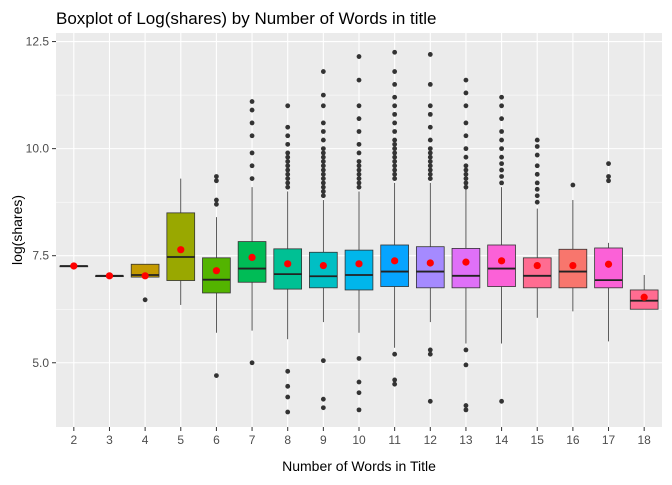 The height and width of the screenshot is (485, 672). What do you see at coordinates (216, 440) in the screenshot?
I see `x-tick-label: 6` at bounding box center [216, 440].